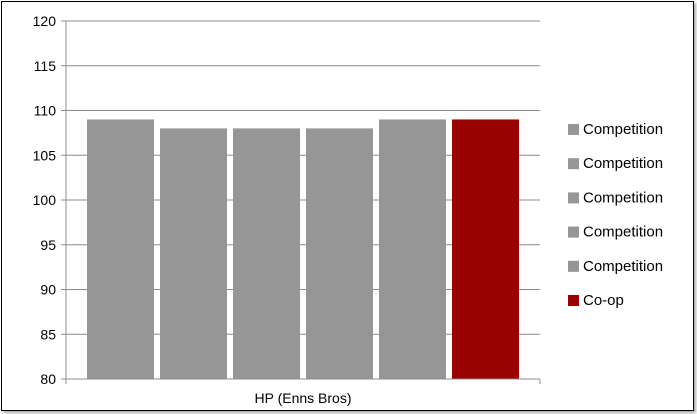 The height and width of the screenshot is (414, 697). I want to click on legend-label: Co-op, so click(603, 300).